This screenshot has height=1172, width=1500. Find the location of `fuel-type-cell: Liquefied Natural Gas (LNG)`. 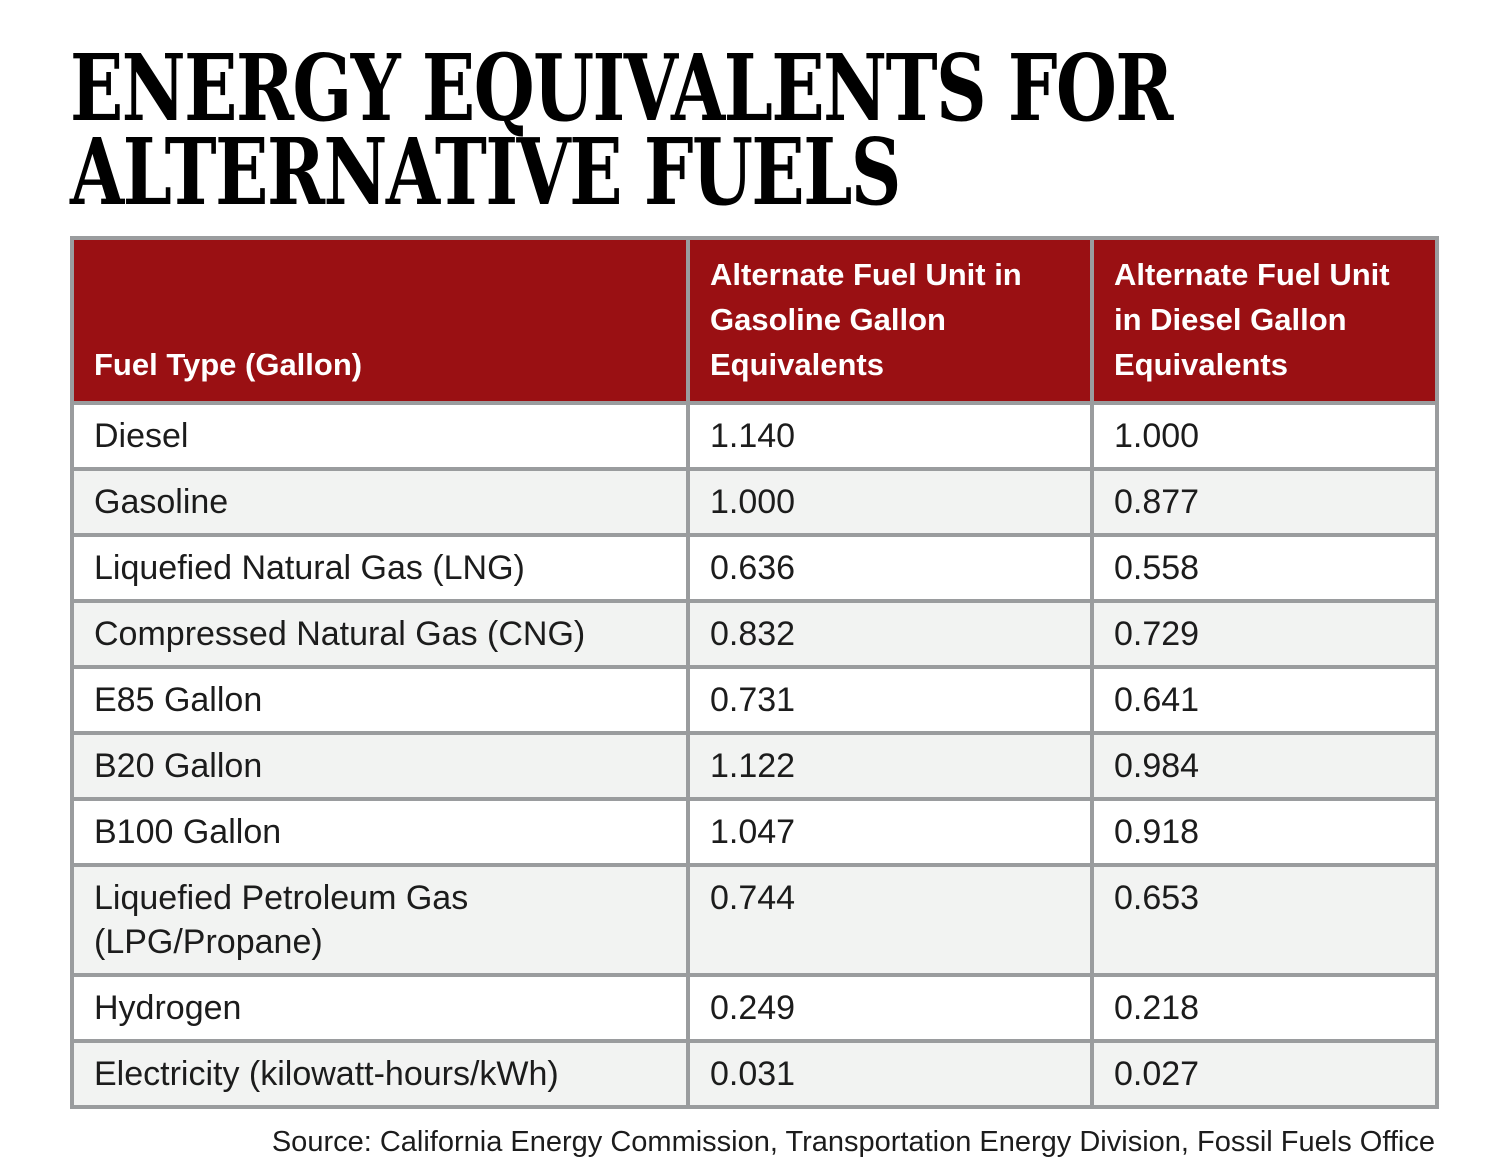

fuel-type-cell: Liquefied Natural Gas (LNG) is located at coordinates (380, 568).